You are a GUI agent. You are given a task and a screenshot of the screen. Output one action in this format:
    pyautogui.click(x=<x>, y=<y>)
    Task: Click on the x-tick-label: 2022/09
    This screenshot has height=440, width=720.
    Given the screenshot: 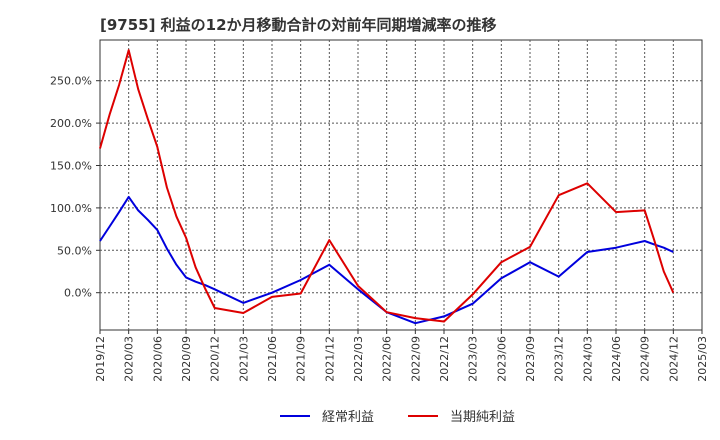 What is the action you would take?
    pyautogui.click(x=415, y=359)
    